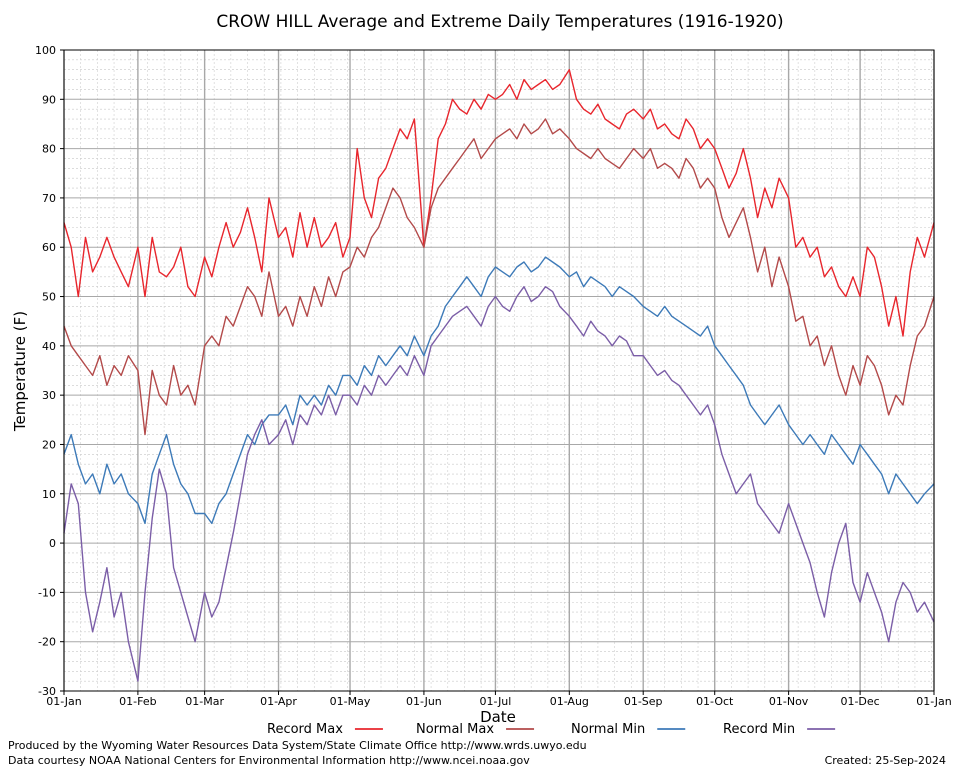 The height and width of the screenshot is (768, 954). Describe the element at coordinates (551, 729) in the screenshot. I see `legend: Record Max Normal Max Normal Min Record Min` at that location.